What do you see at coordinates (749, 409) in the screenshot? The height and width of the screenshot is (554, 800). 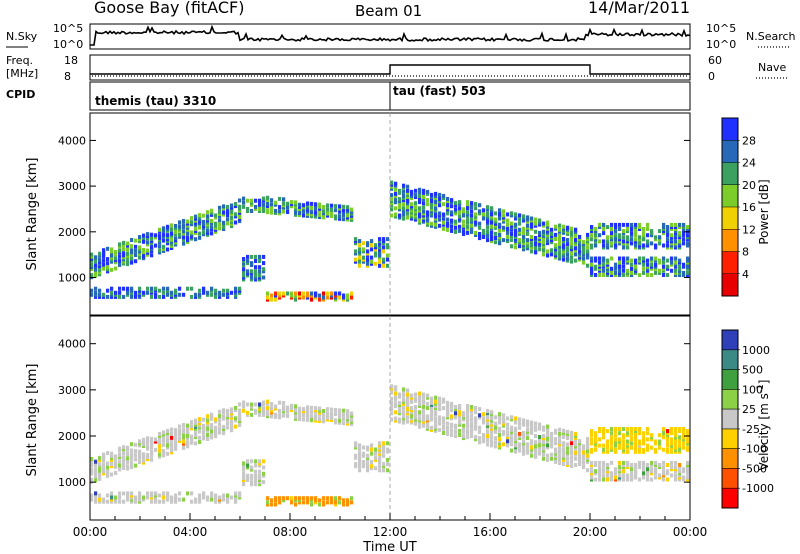 I see `colorbar-tick-label: 25` at bounding box center [749, 409].